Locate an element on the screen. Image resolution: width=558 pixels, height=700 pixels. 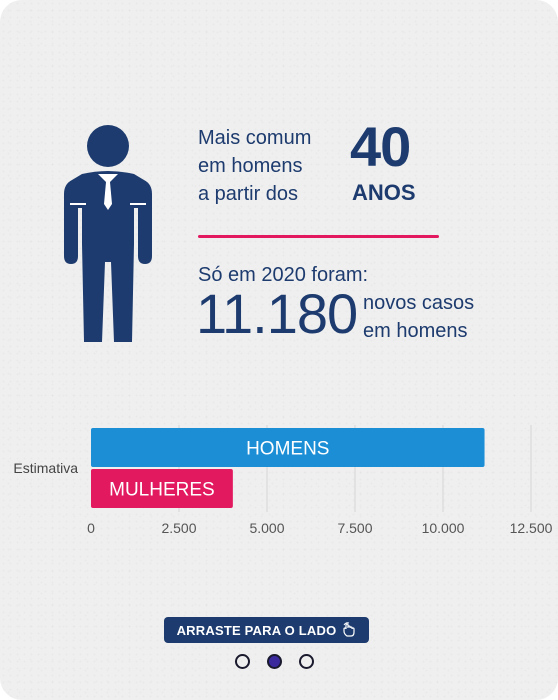
bar-homens is located at coordinates (288, 447).